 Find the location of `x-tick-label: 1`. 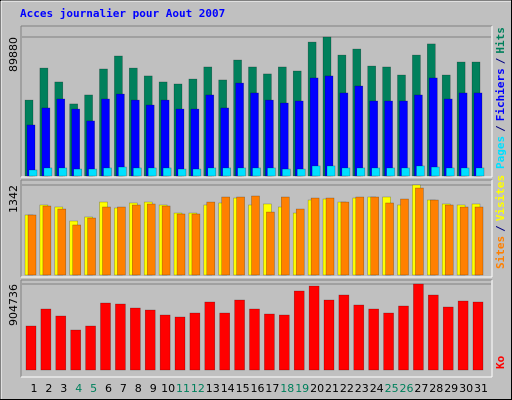

x-tick-label: 1 is located at coordinates (34, 388).